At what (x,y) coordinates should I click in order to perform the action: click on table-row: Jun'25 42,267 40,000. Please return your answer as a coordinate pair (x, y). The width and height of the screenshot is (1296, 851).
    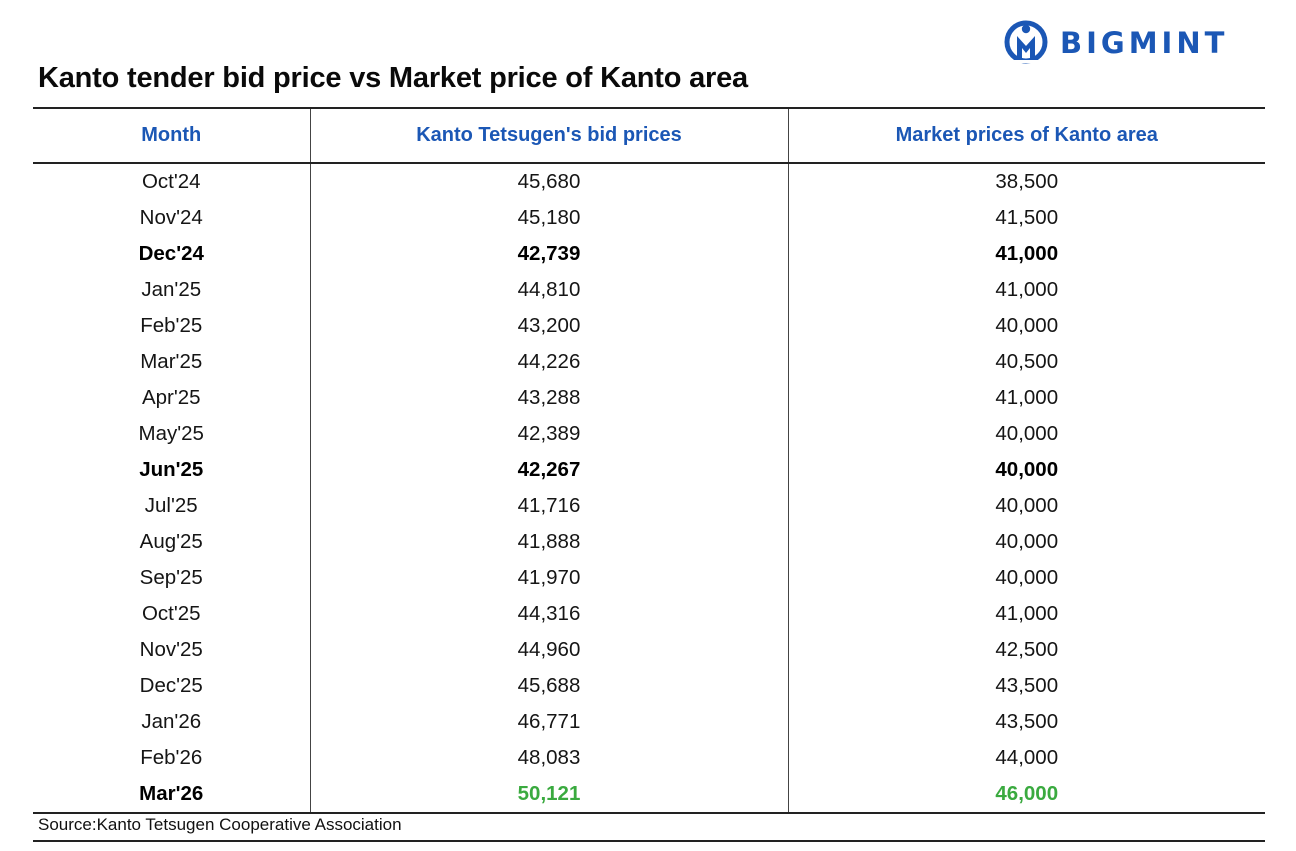
    Looking at the image, I should click on (649, 470).